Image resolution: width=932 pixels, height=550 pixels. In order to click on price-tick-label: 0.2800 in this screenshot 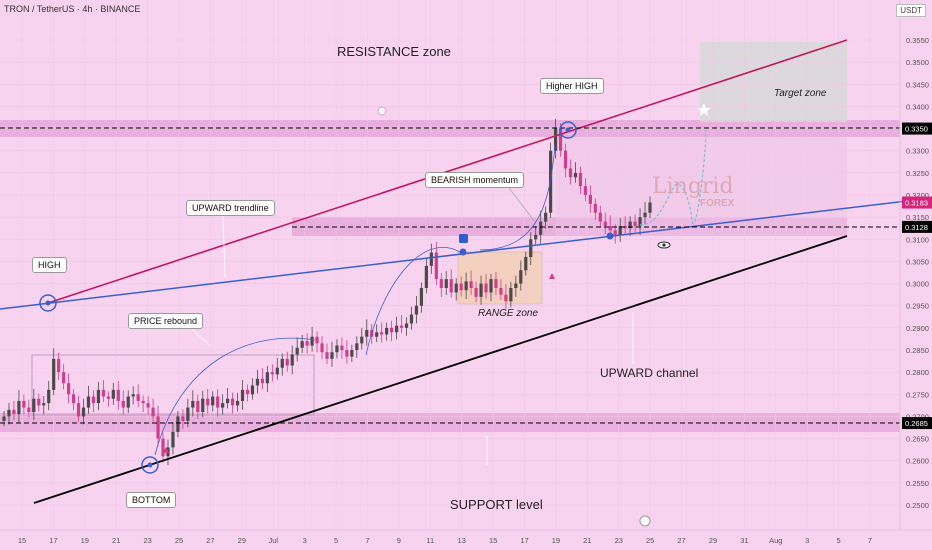, I will do `click(917, 372)`.